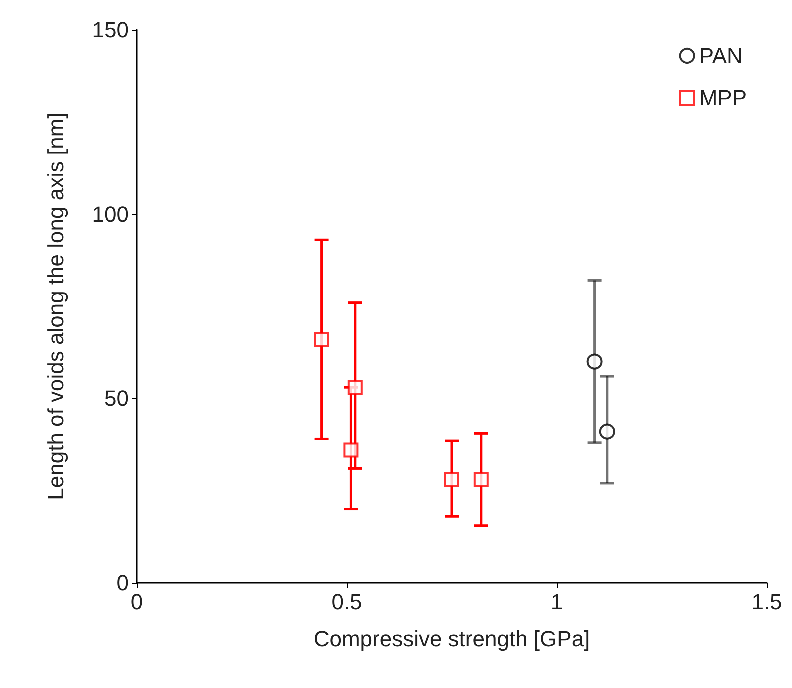 This screenshot has width=792, height=688. Describe the element at coordinates (110, 30) in the screenshot. I see `y-tick-label: 150` at that location.